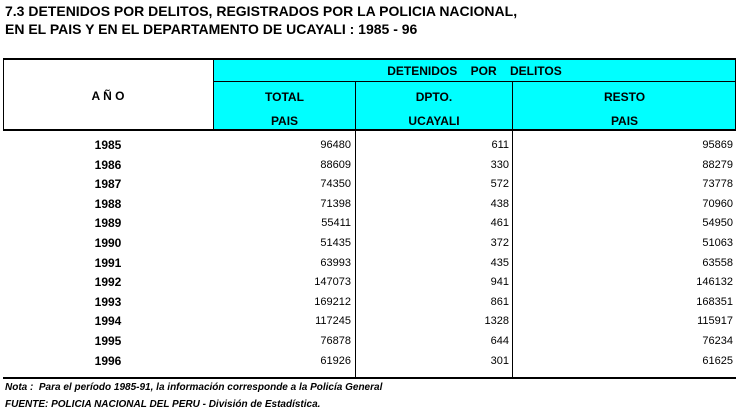  I want to click on cell-resto-pais: 70960, so click(717, 203).